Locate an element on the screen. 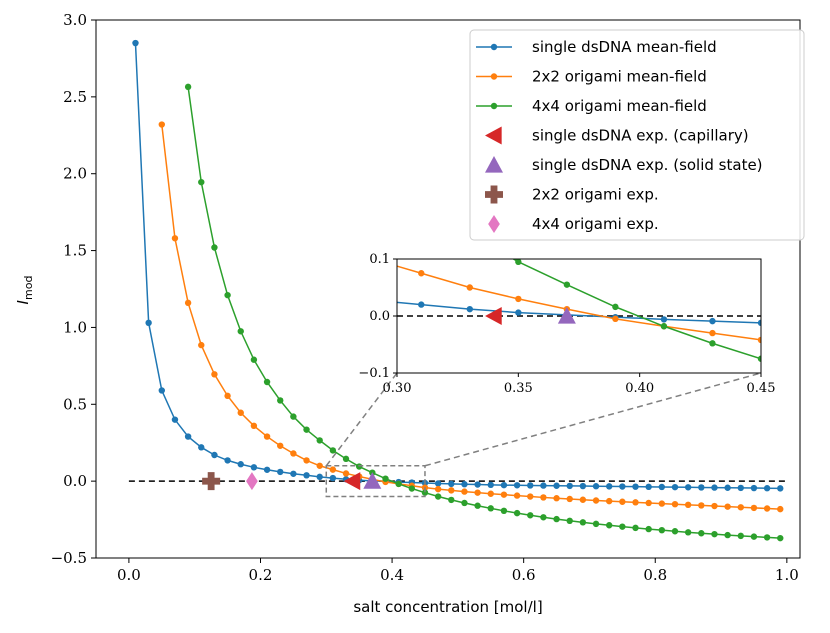  inset-x-tick-label: 0.40 is located at coordinates (639, 388).